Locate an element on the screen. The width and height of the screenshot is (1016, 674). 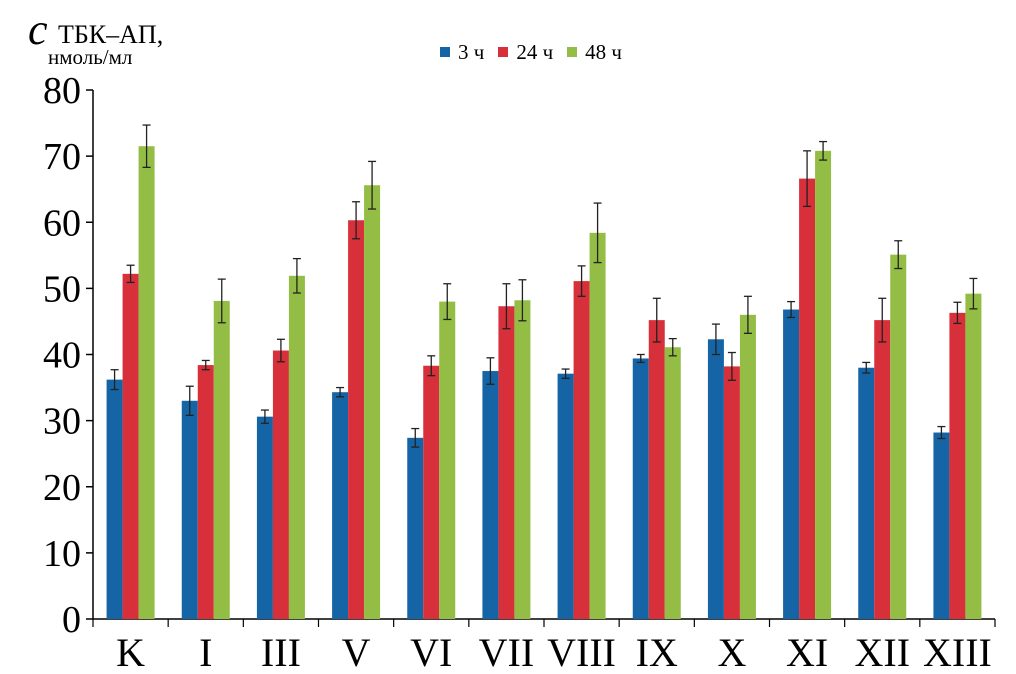
legend-item-48h: 48 ч is located at coordinates (594, 52).